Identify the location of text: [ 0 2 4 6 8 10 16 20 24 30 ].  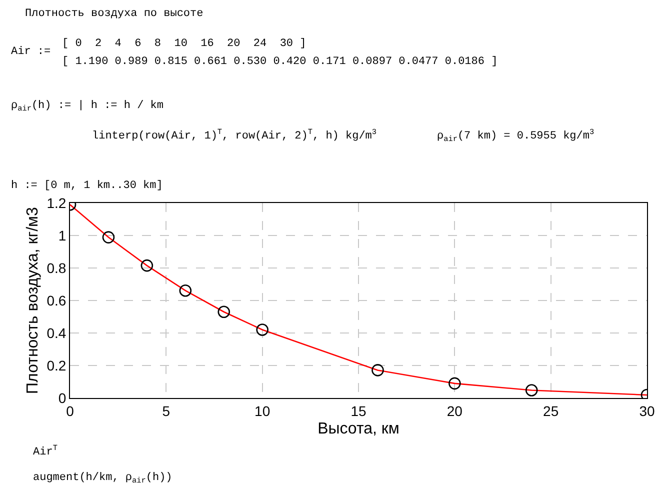
(184, 44).